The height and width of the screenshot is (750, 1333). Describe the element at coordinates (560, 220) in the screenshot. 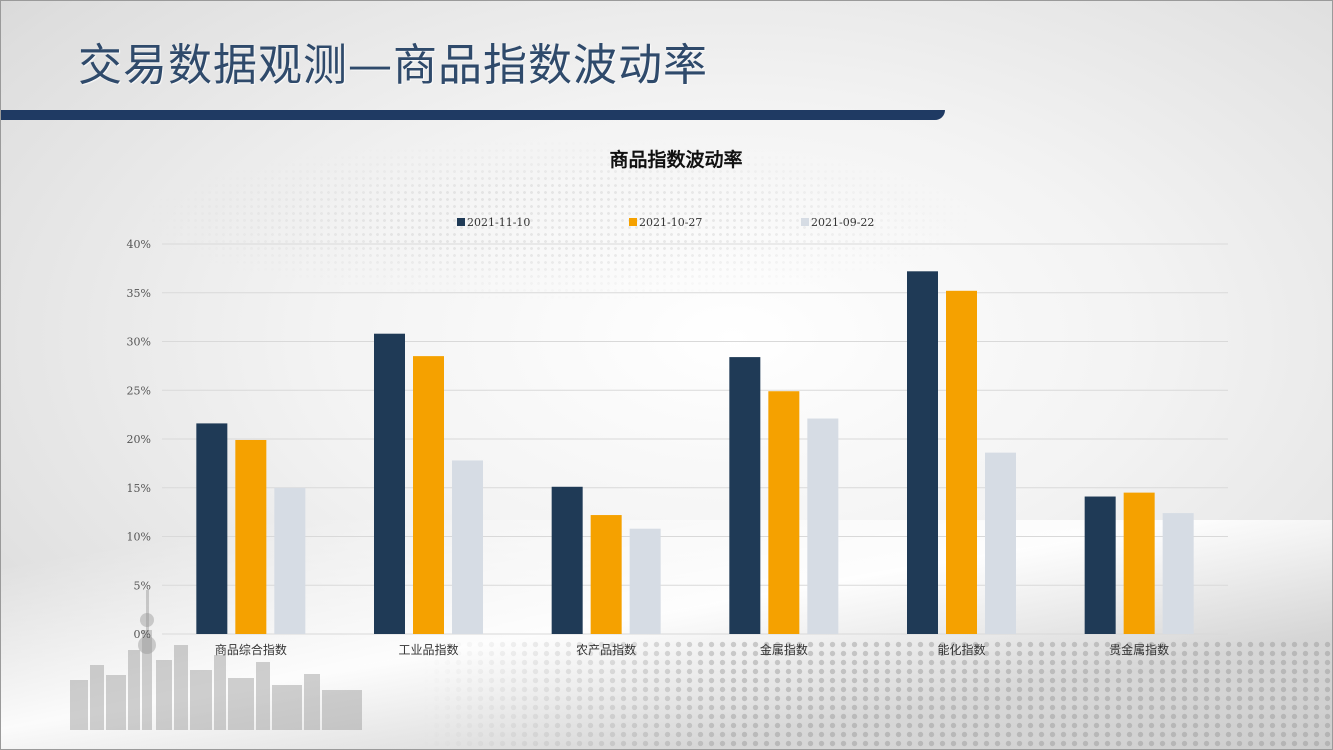

I see `world-dot-map-decoration` at that location.